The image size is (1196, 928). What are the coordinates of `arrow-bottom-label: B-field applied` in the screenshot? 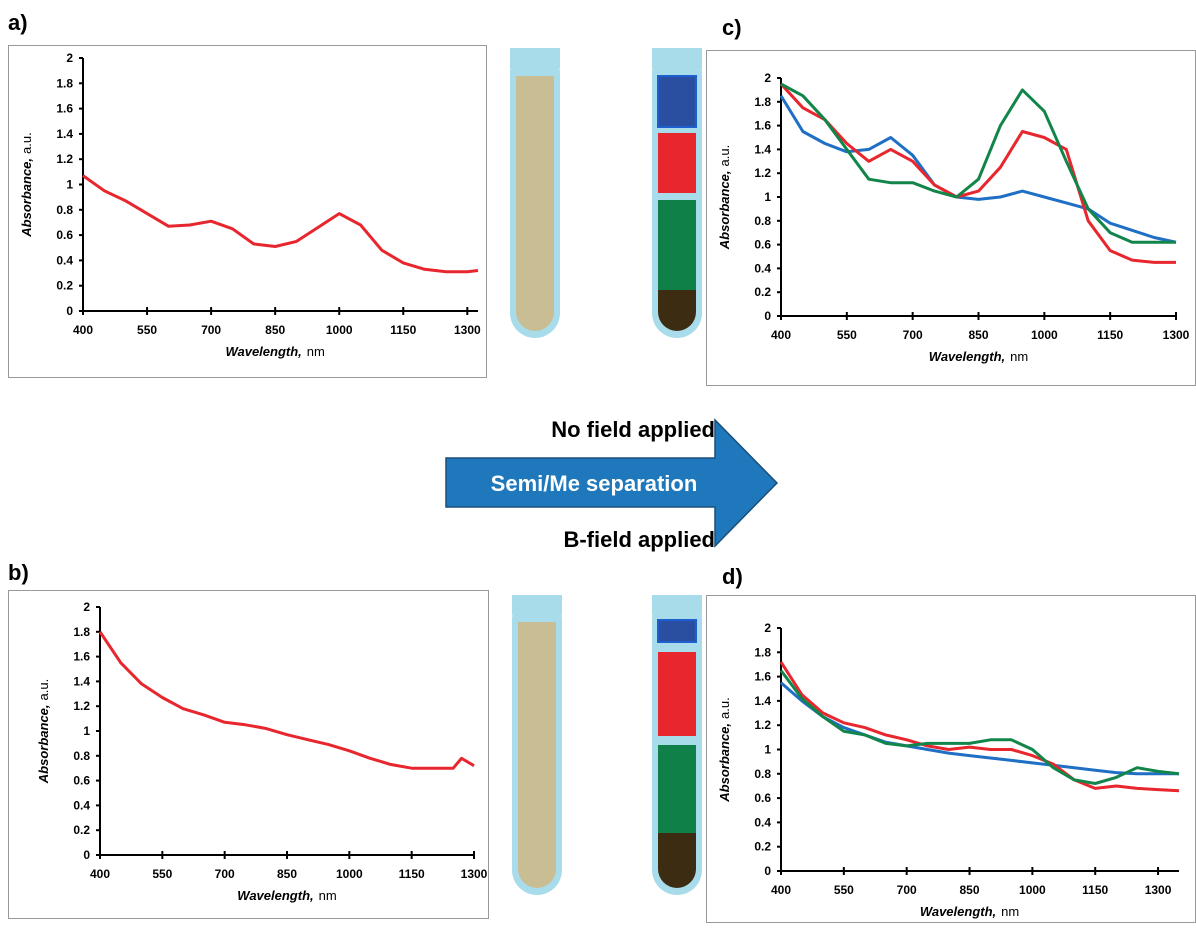 It's located at (639, 539).